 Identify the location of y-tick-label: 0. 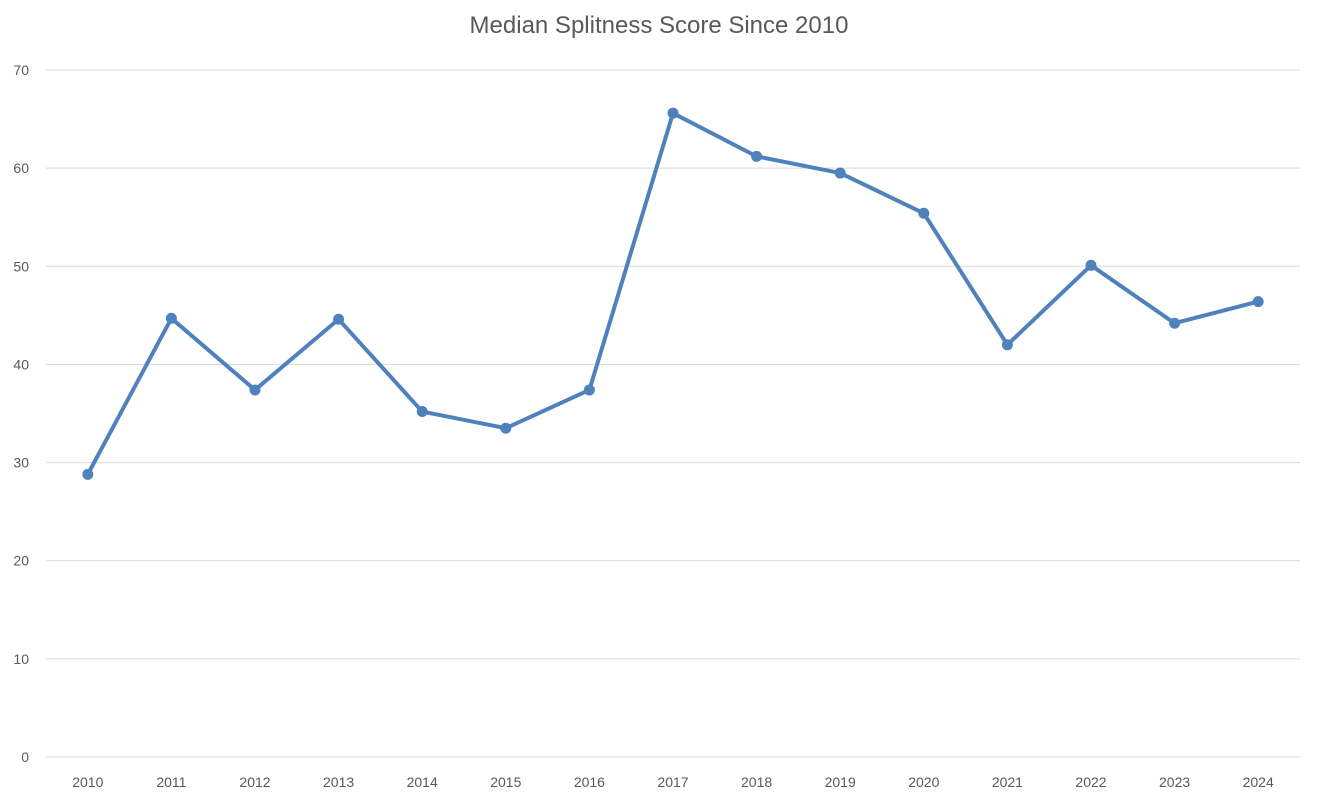
(25, 757).